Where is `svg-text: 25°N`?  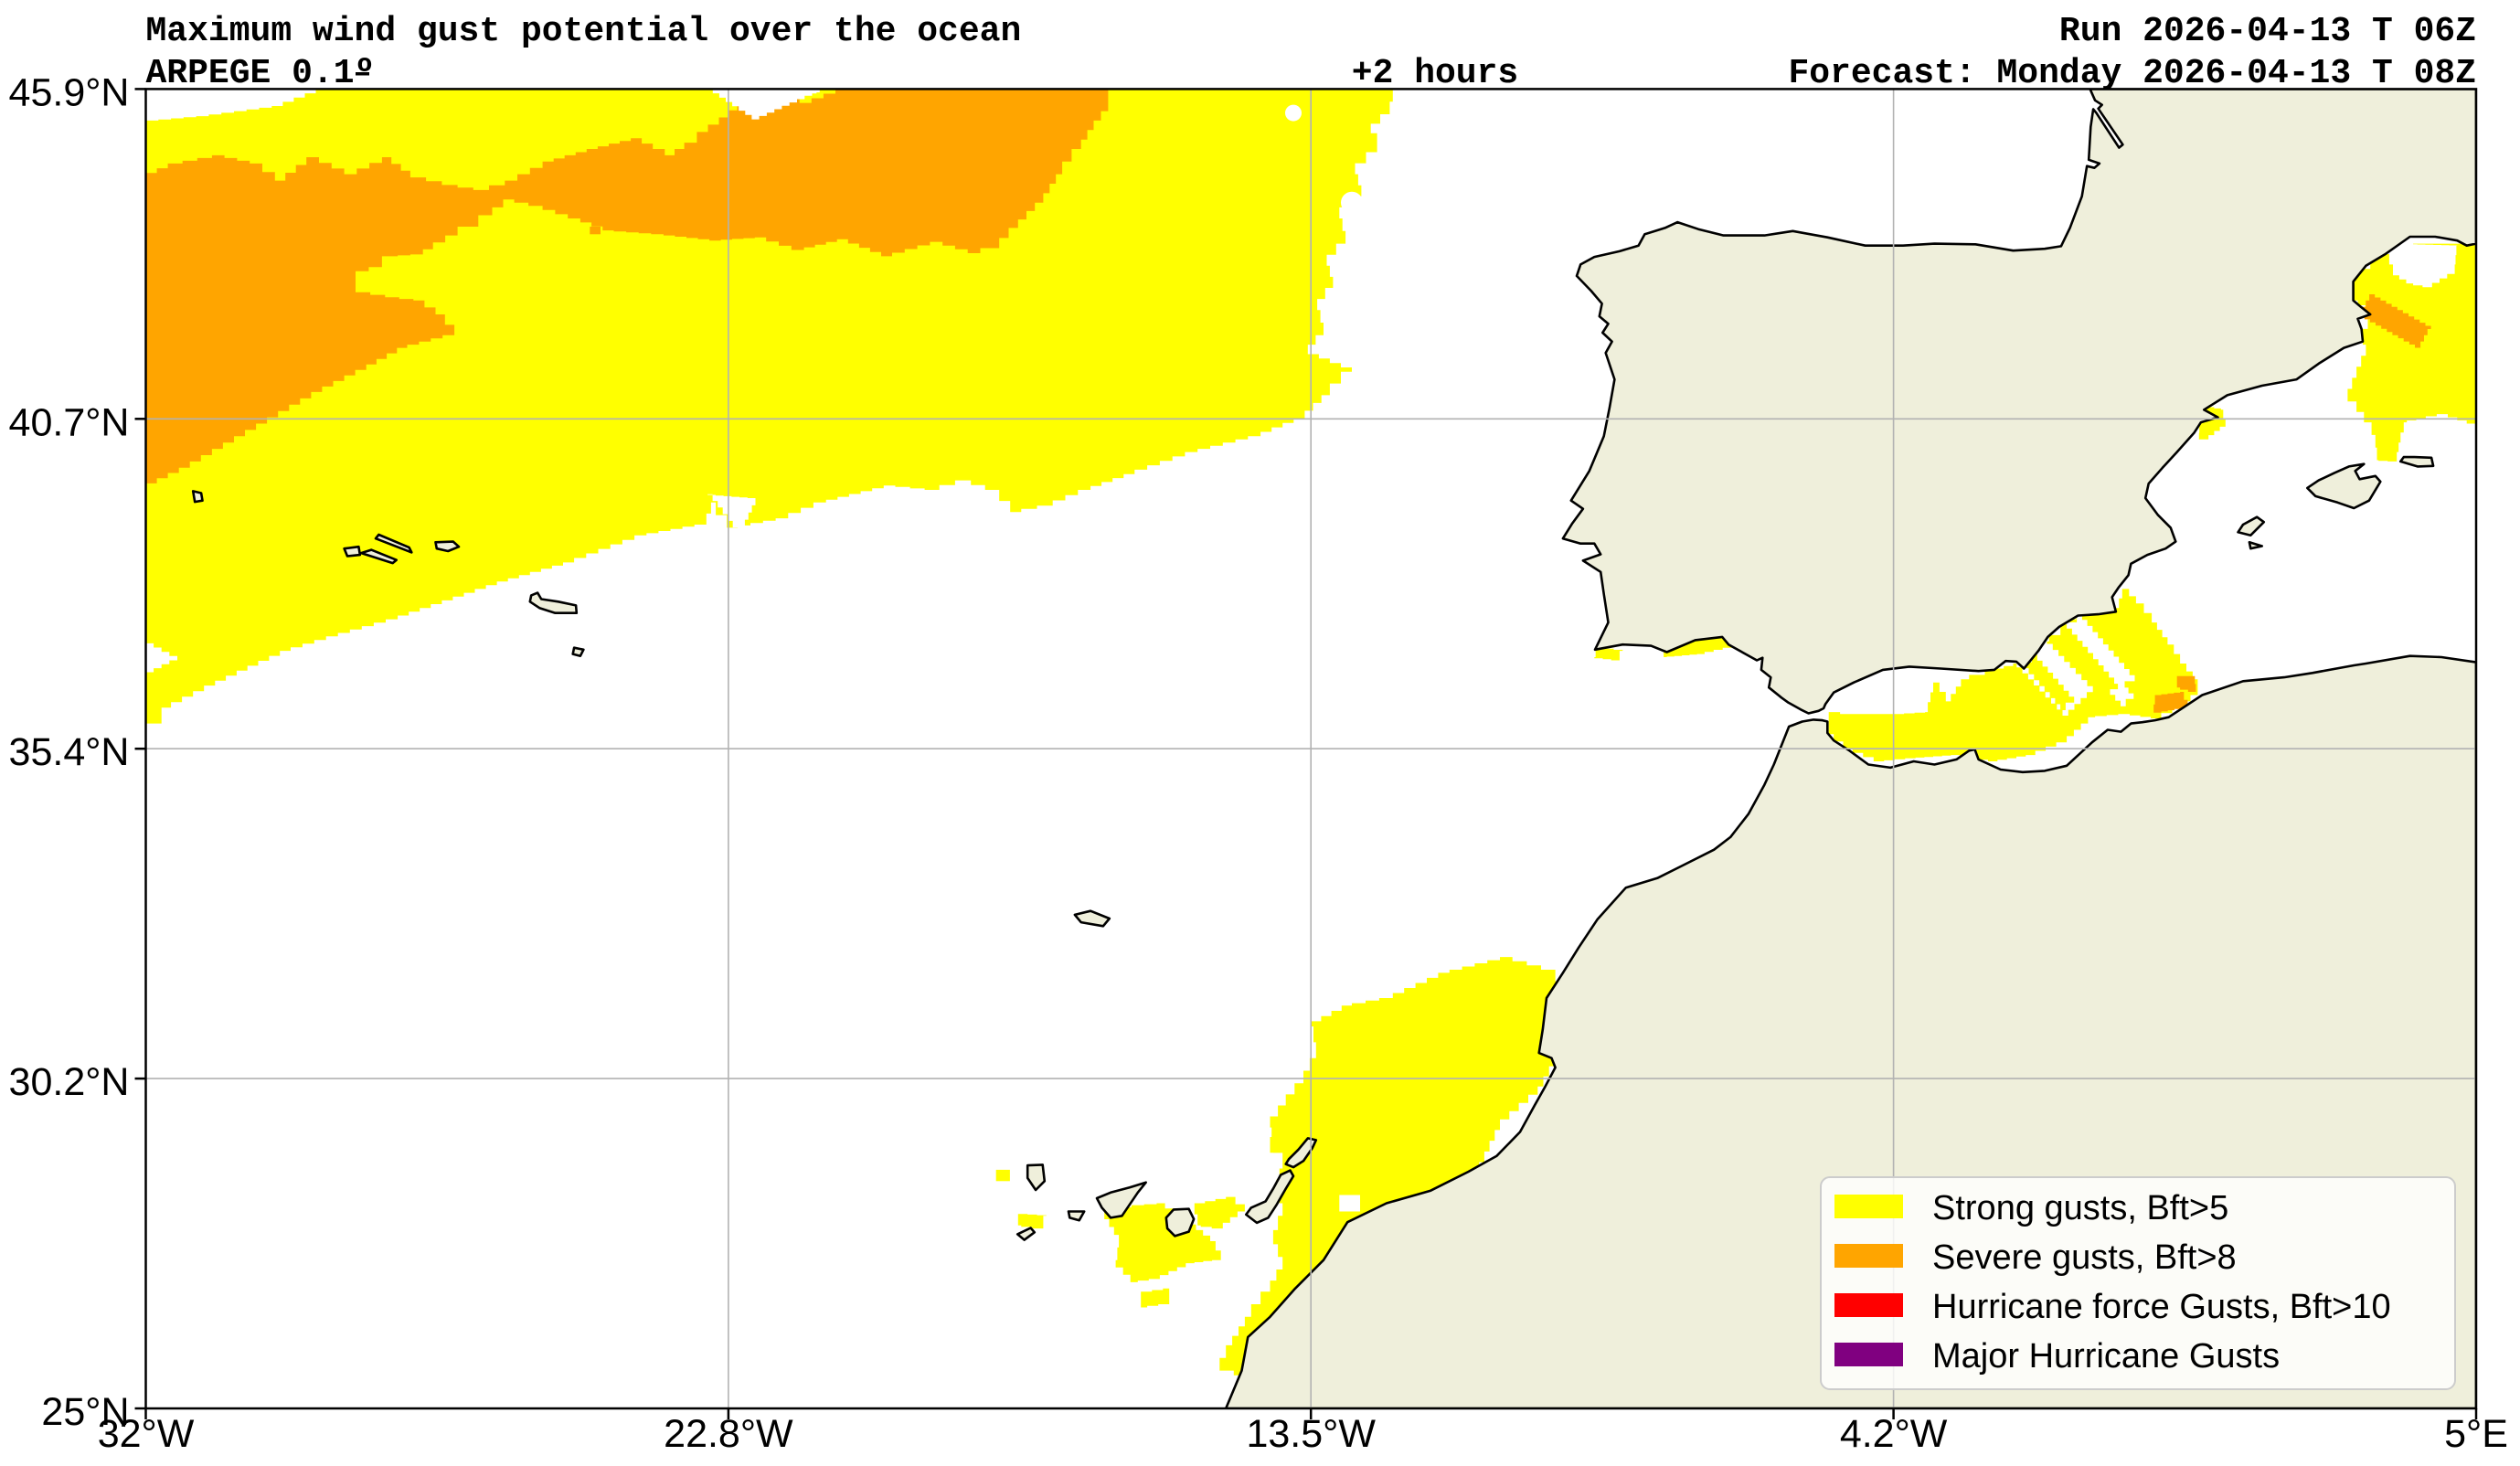
svg-text: 25°N is located at coordinates (85, 1412).